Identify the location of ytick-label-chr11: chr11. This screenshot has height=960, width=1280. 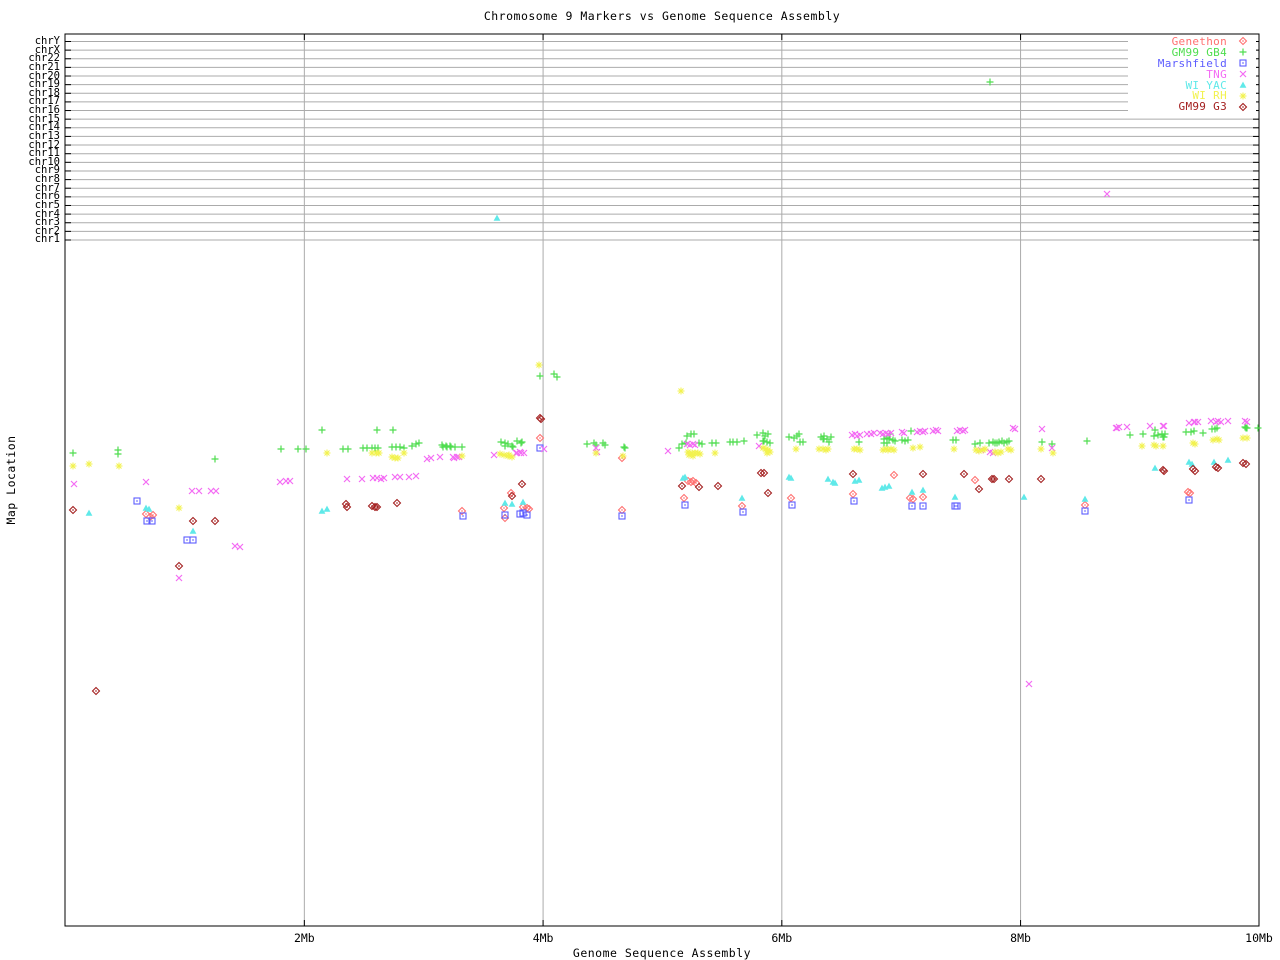
(44, 153).